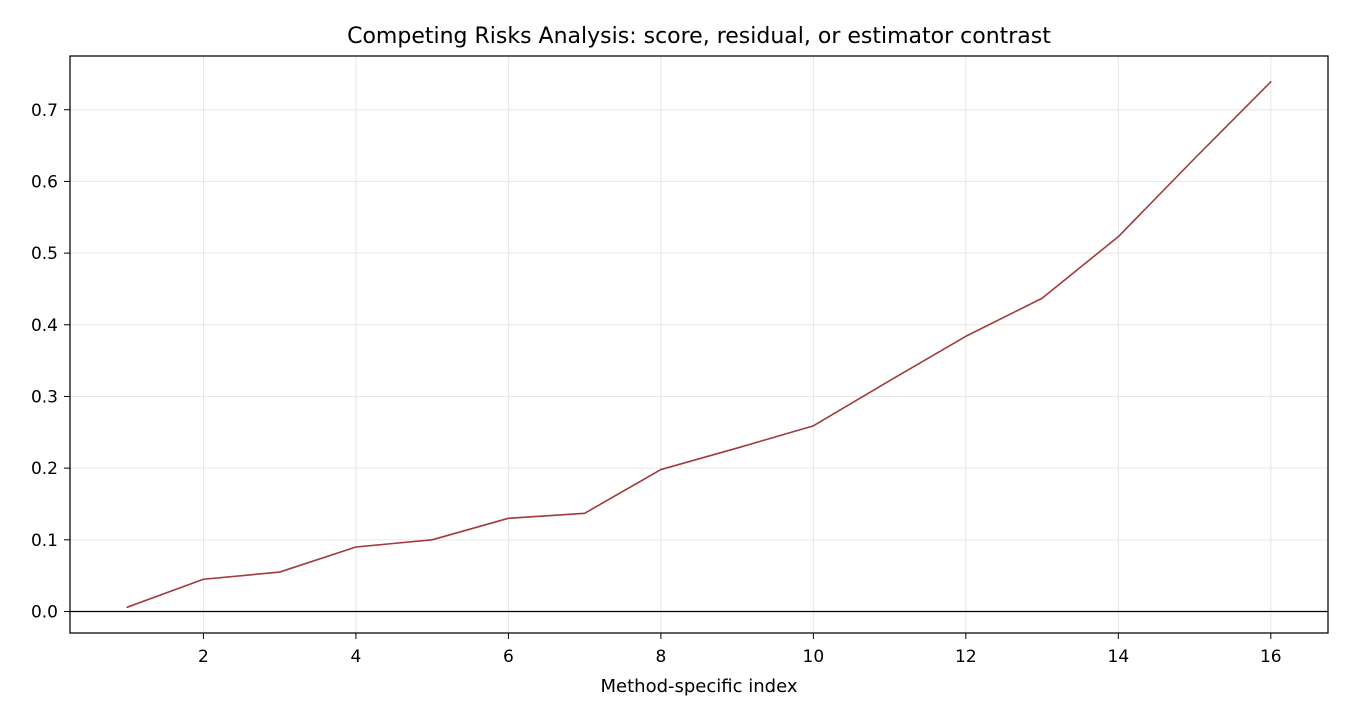  What do you see at coordinates (1271, 657) in the screenshot?
I see `x-tick-label-7: 16` at bounding box center [1271, 657].